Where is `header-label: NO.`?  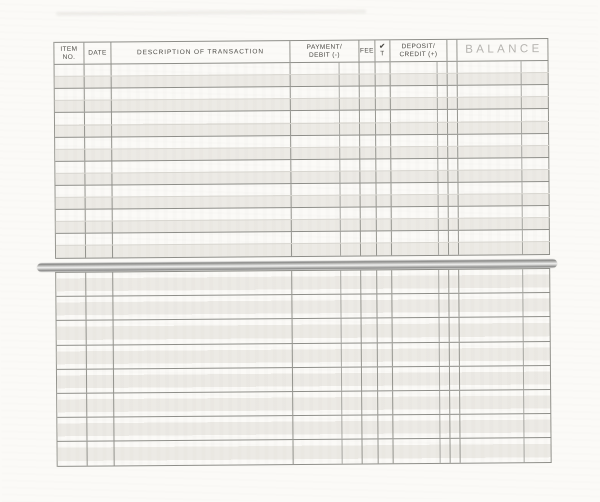
header-label: NO. is located at coordinates (69, 57).